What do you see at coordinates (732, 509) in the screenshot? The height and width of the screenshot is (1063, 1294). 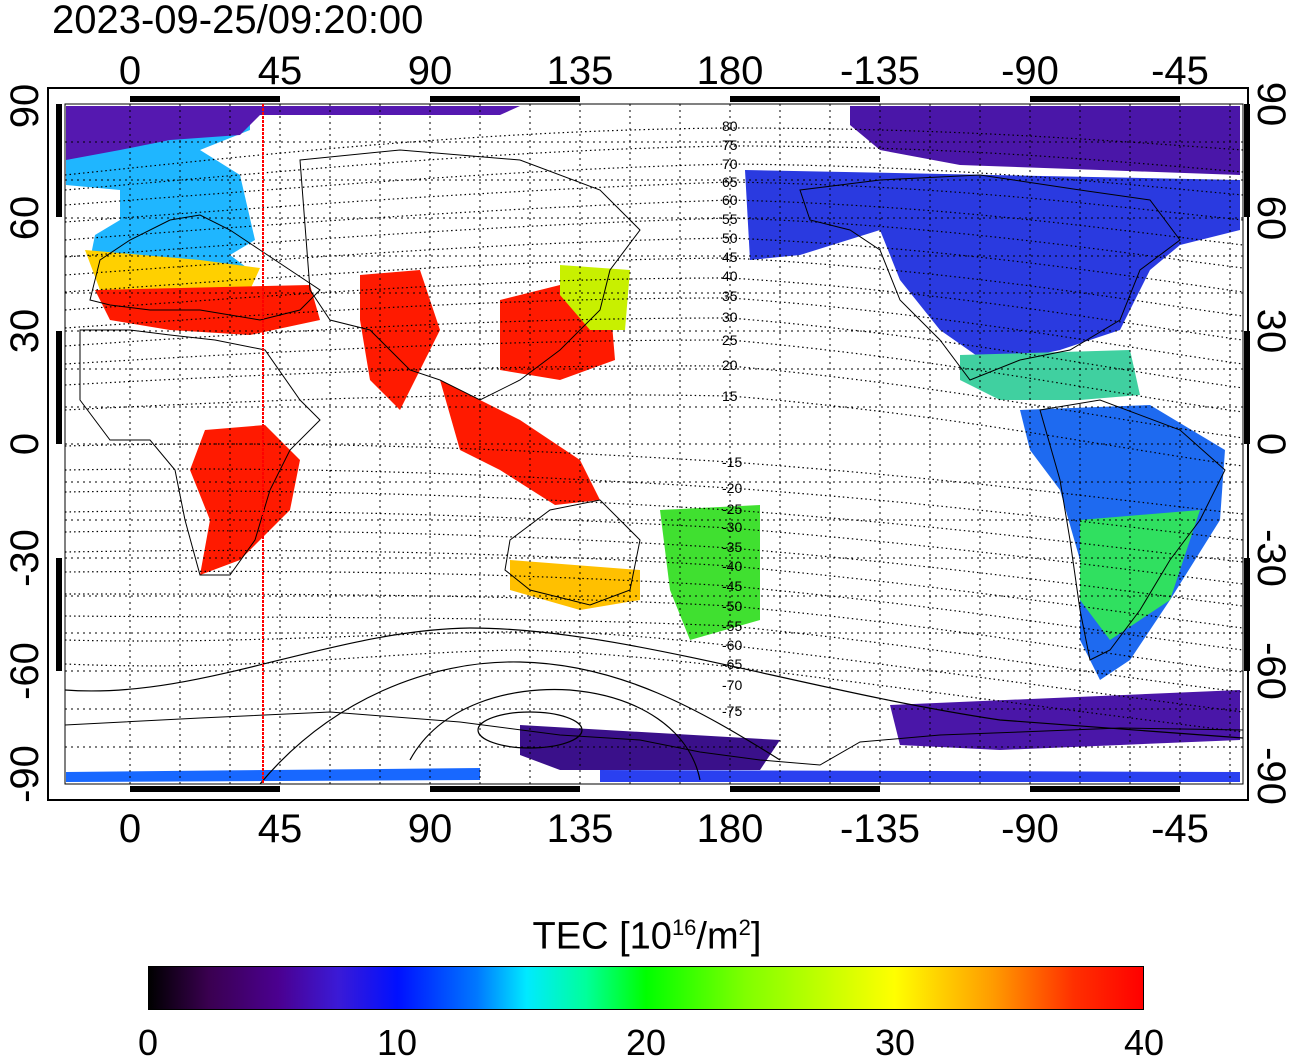 I see `mlat-label: -25` at bounding box center [732, 509].